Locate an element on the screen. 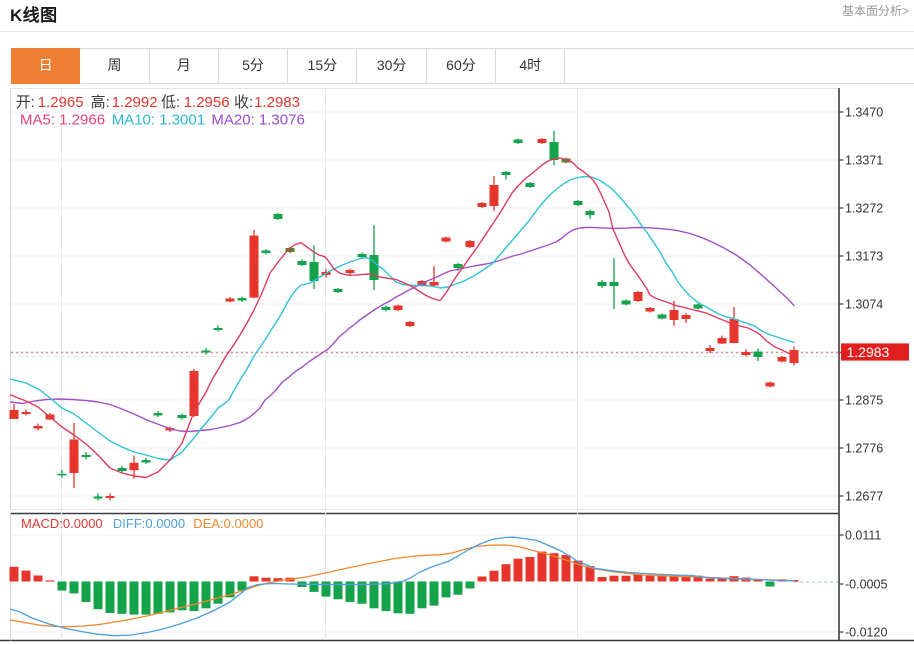 Image resolution: width=914 pixels, height=645 pixels. svg-text: 1.2956 is located at coordinates (207, 102).